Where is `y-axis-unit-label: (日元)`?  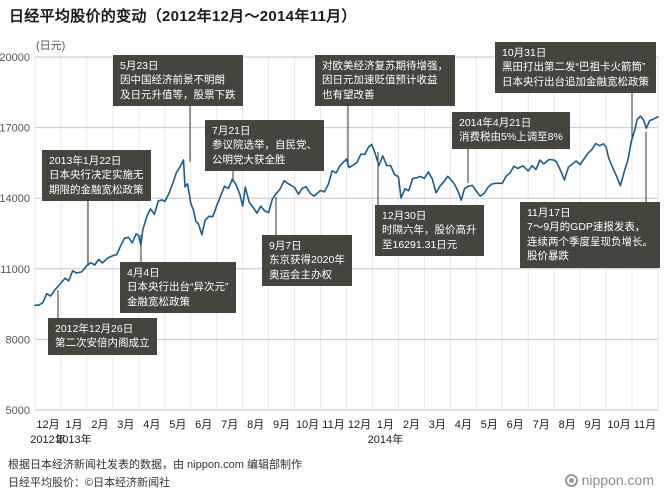 y-axis-unit-label: (日元) is located at coordinates (51, 46).